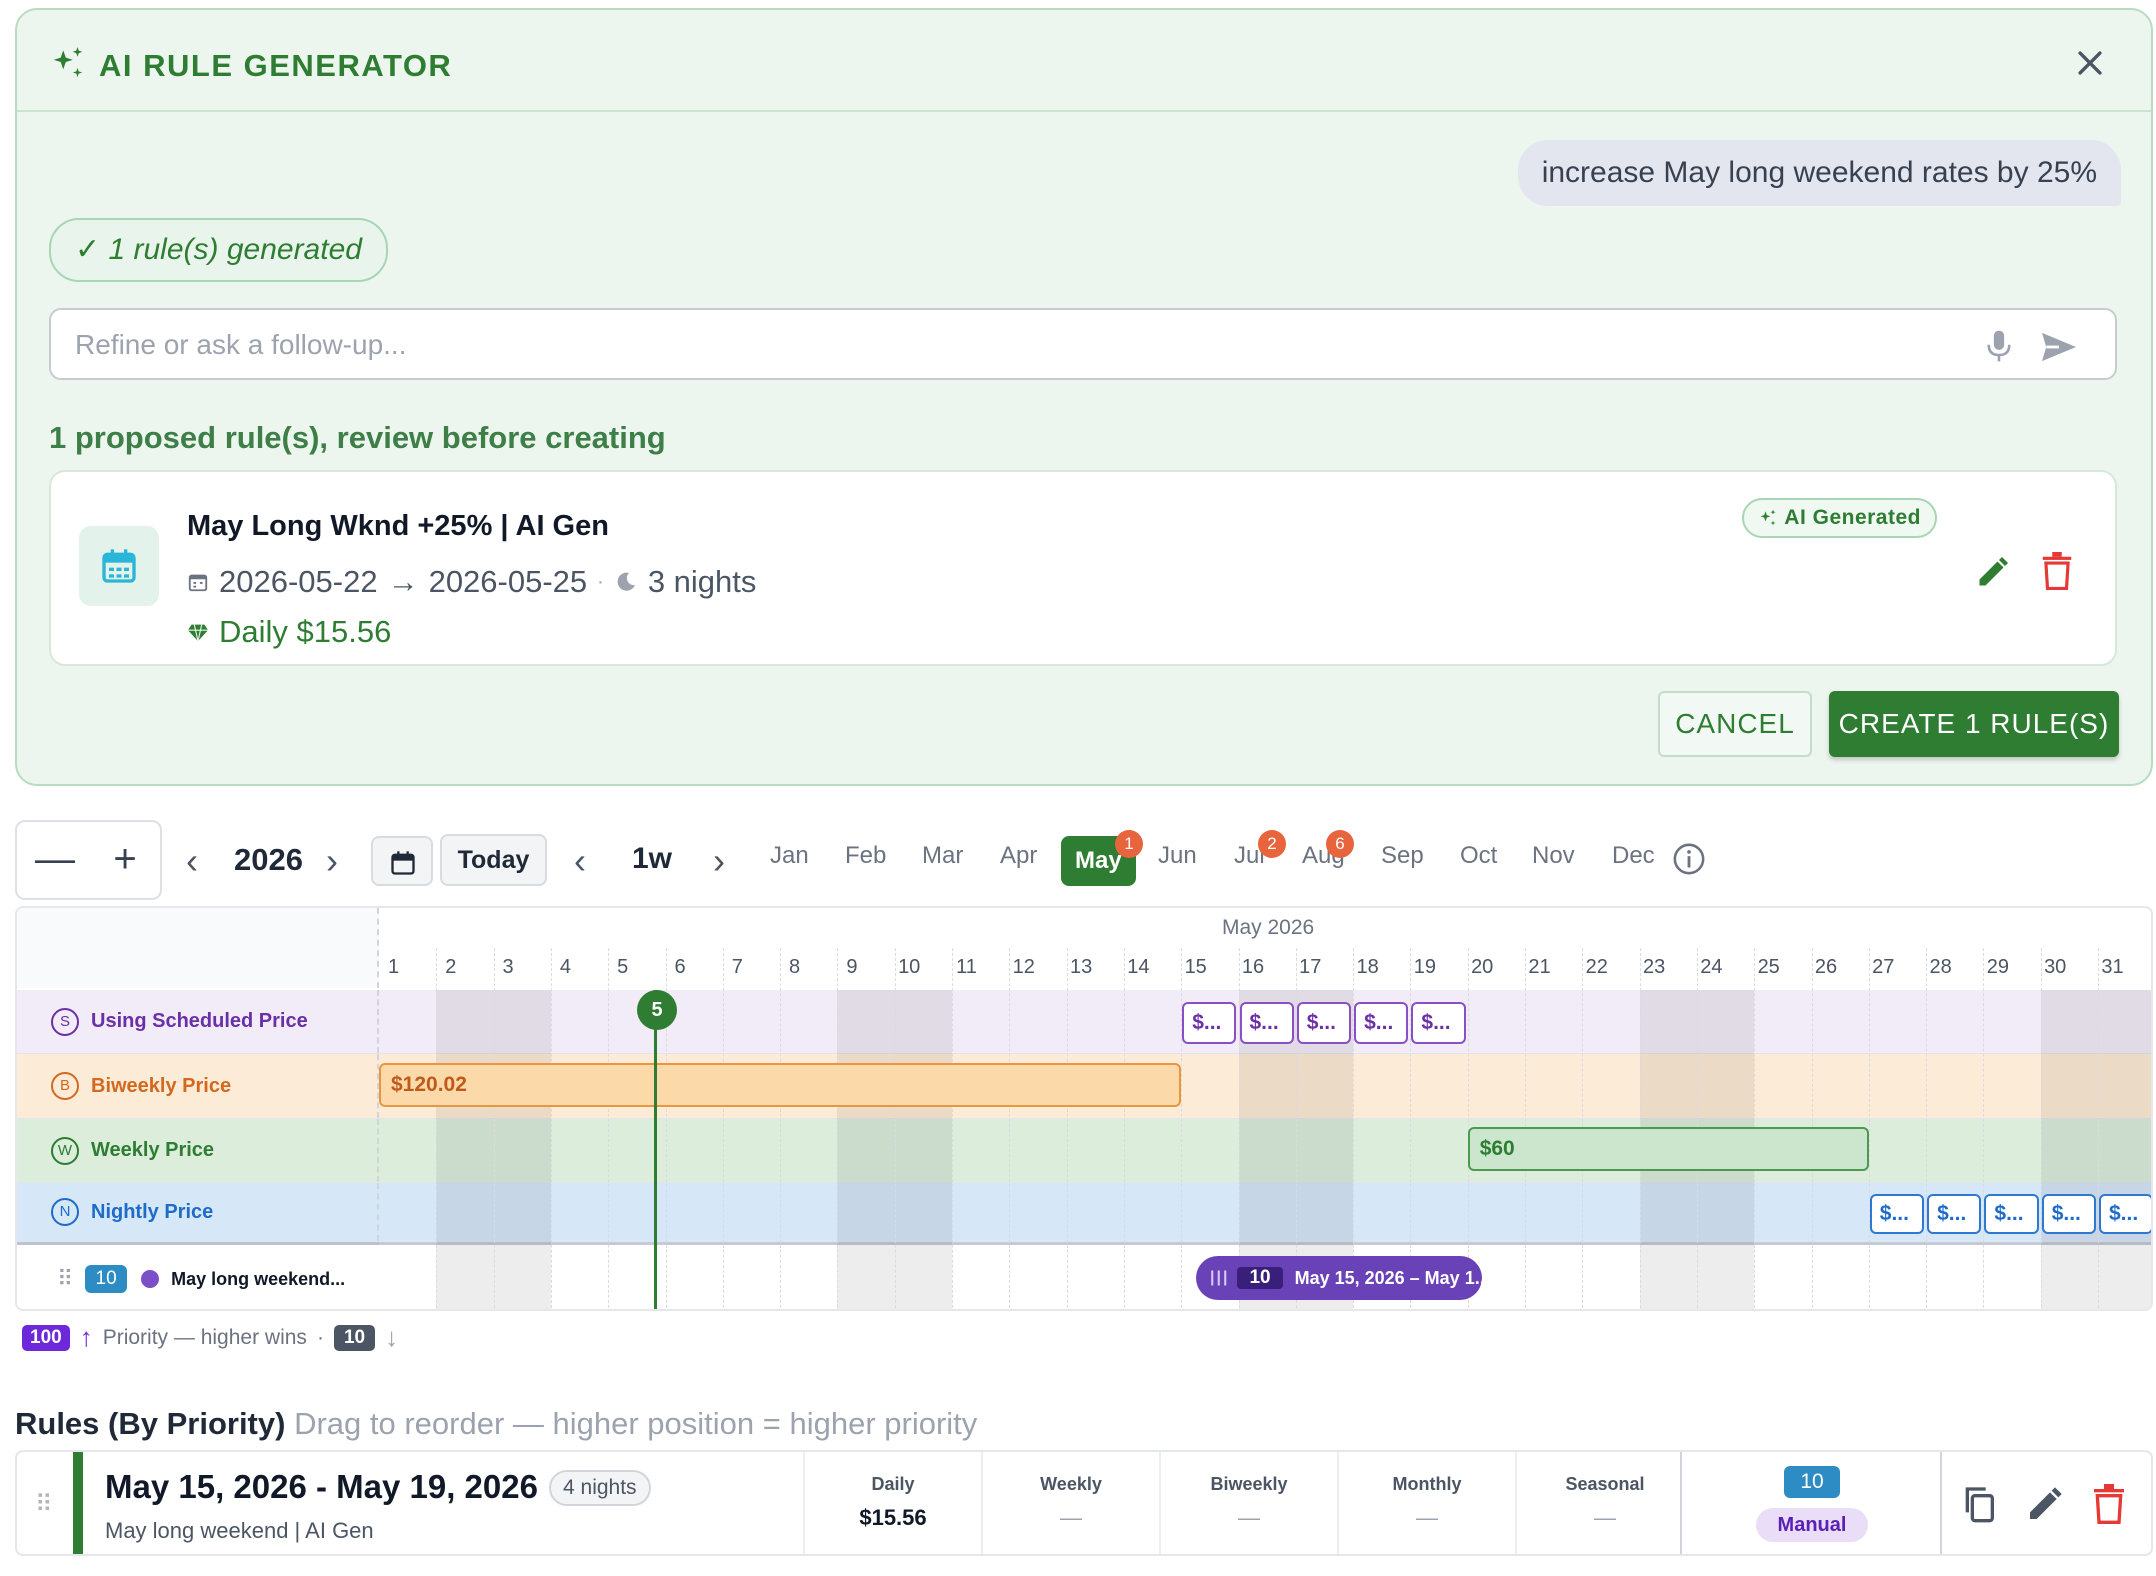 The image size is (2156, 1576). What do you see at coordinates (1999, 346) in the screenshot?
I see `microphone-icon` at bounding box center [1999, 346].